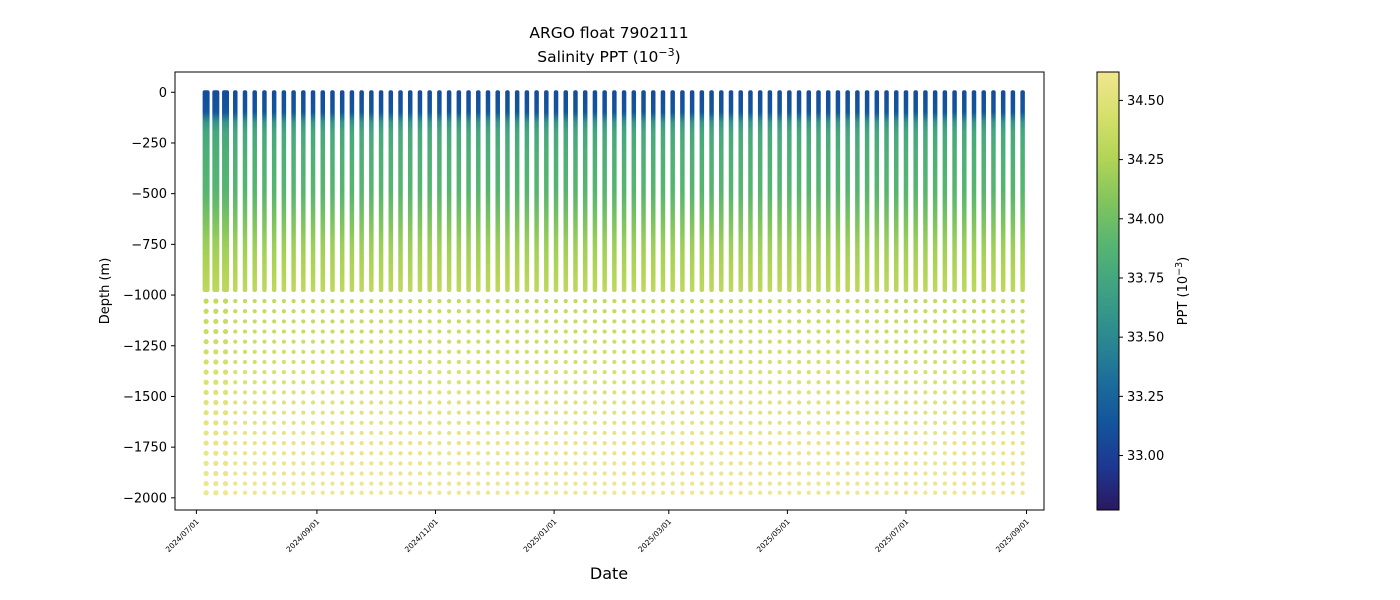  Describe the element at coordinates (678, 57) in the screenshot. I see `chart-subtitle-end: )` at that location.